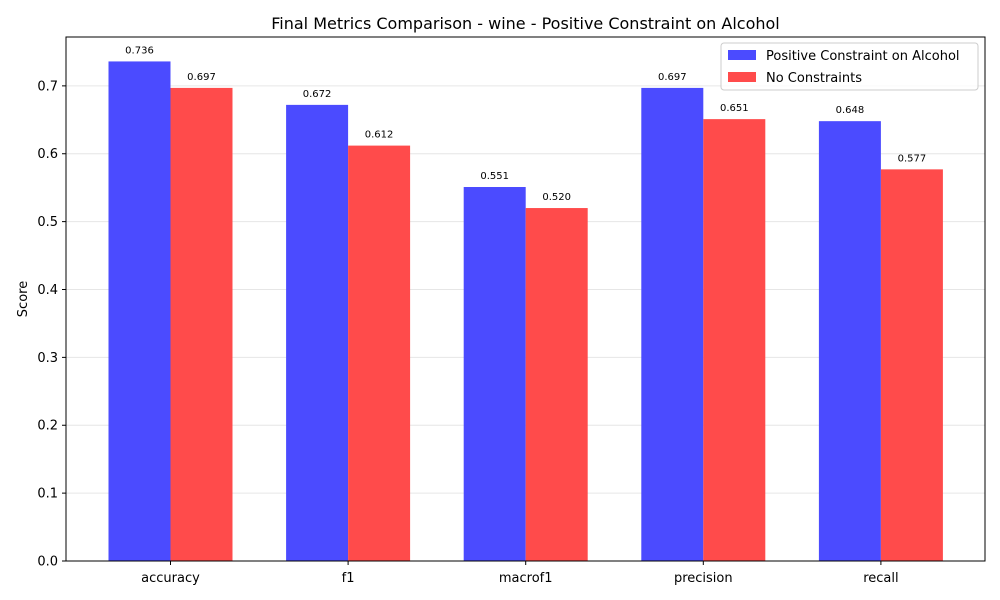  I want to click on data-label: 0.651, so click(734, 108).